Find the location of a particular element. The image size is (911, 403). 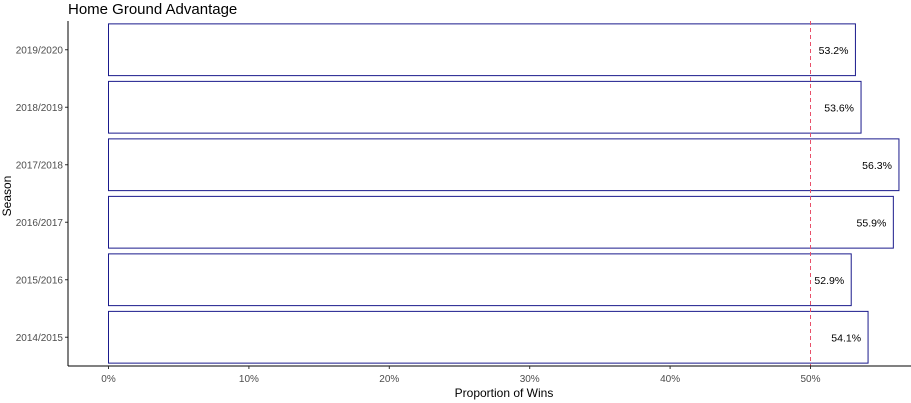

chart-title: Home Ground Advantage is located at coordinates (153, 9).